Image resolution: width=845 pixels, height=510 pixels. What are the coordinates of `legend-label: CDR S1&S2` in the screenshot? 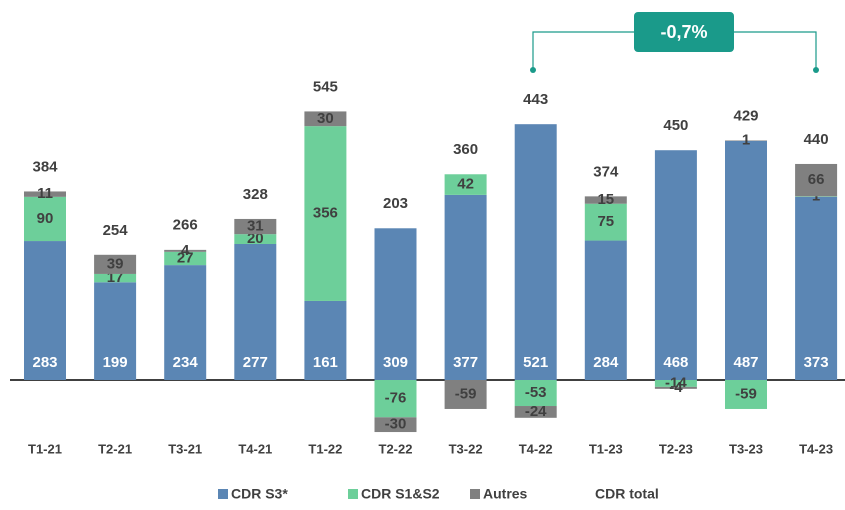 It's located at (400, 494).